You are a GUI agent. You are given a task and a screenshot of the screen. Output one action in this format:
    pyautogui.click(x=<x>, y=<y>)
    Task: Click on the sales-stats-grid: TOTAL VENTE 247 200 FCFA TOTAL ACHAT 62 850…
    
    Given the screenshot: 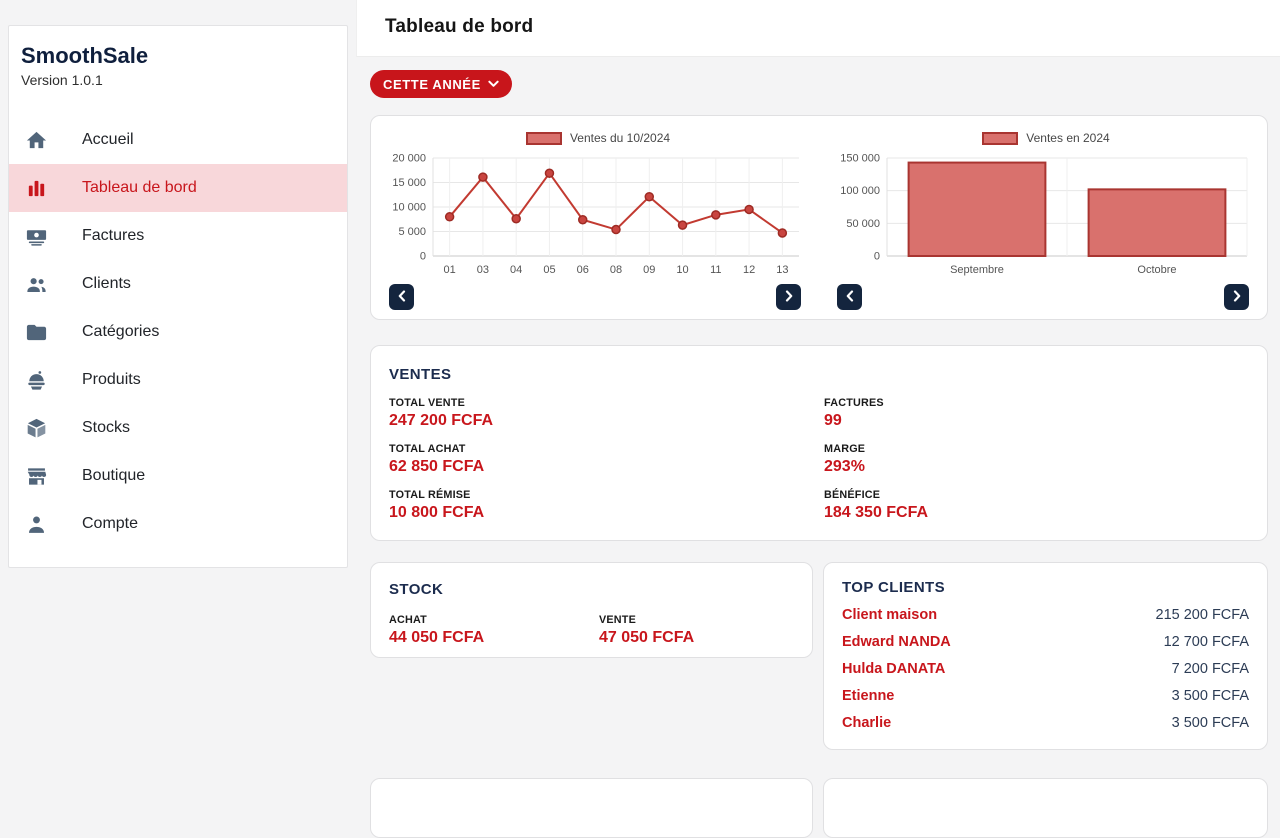 What is the action you would take?
    pyautogui.click(x=819, y=466)
    